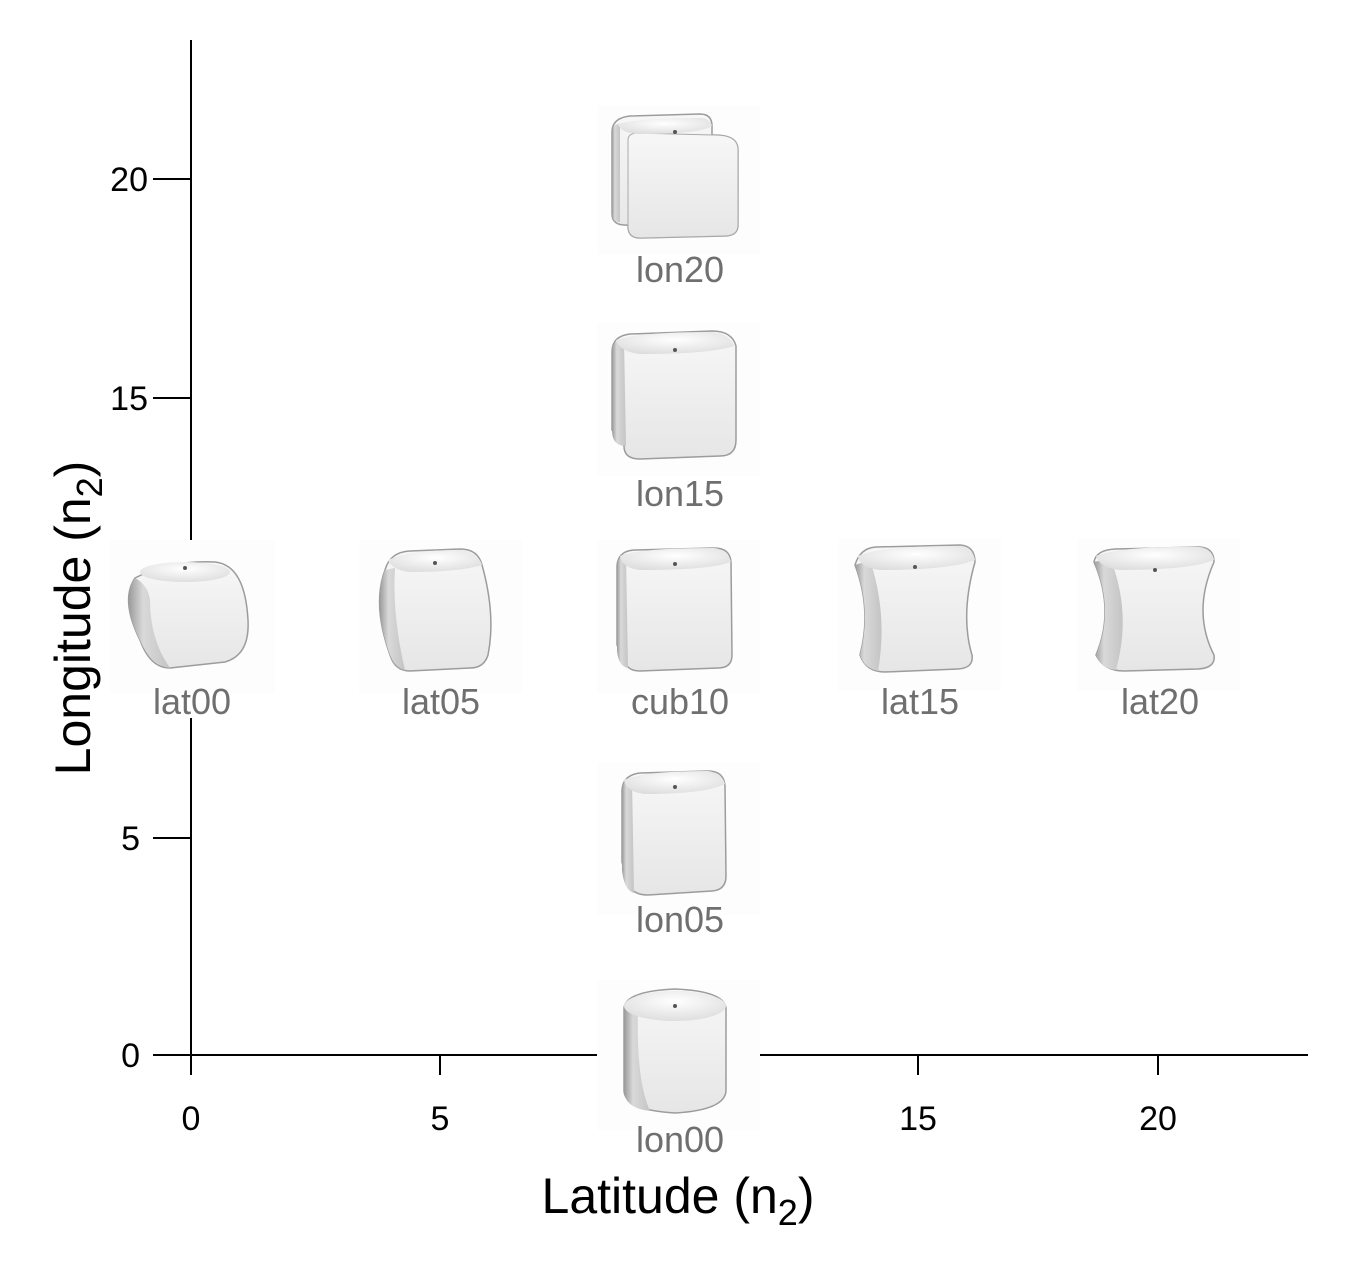 The image size is (1362, 1264). What do you see at coordinates (680, 701) in the screenshot?
I see `label-cub10: cub10` at bounding box center [680, 701].